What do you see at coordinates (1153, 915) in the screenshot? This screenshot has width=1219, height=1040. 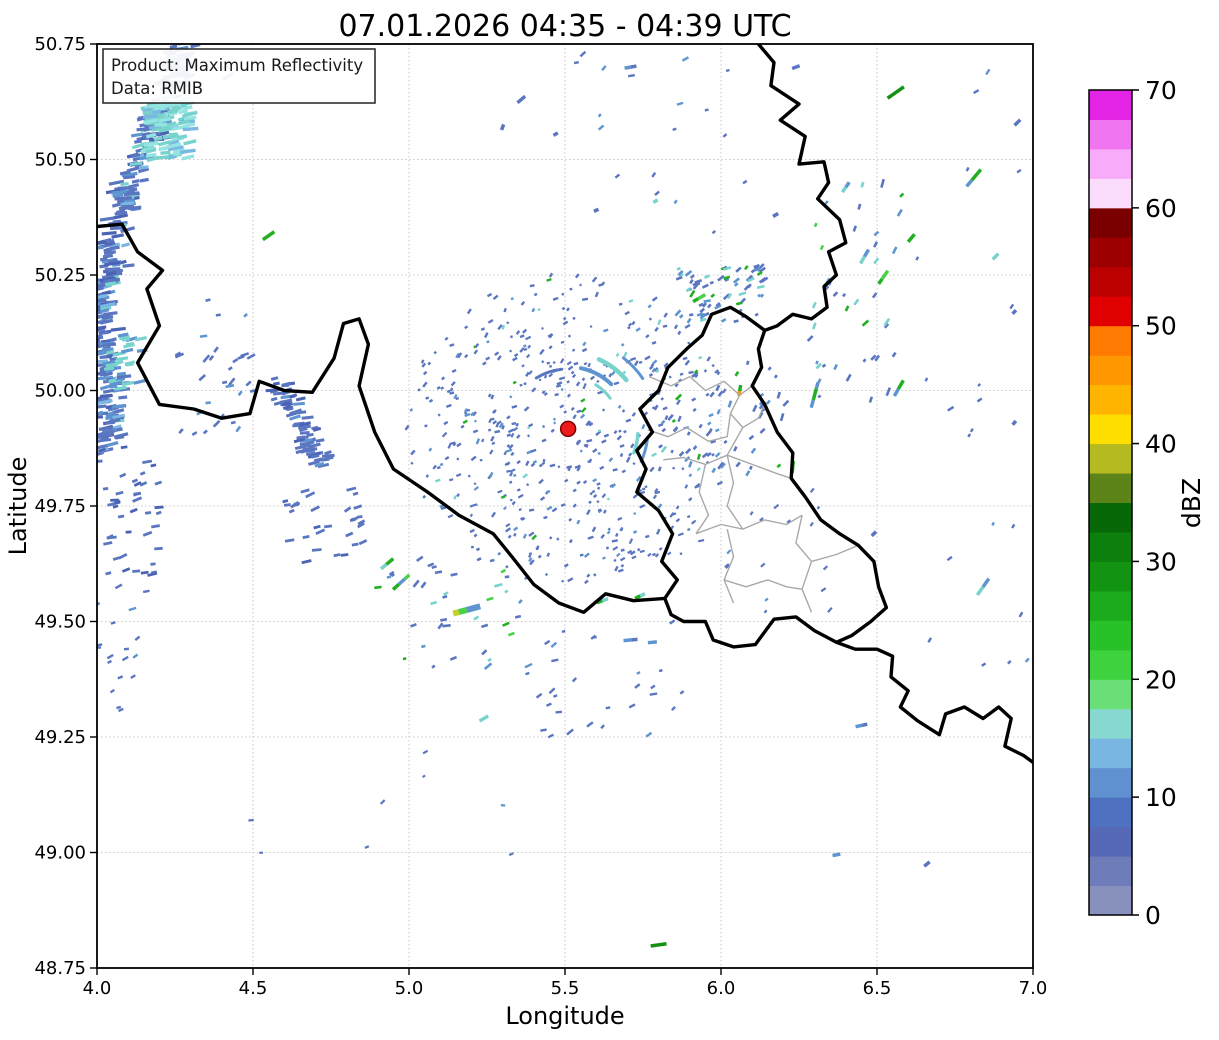 I see `colorbar-tick-label: 0` at bounding box center [1153, 915].